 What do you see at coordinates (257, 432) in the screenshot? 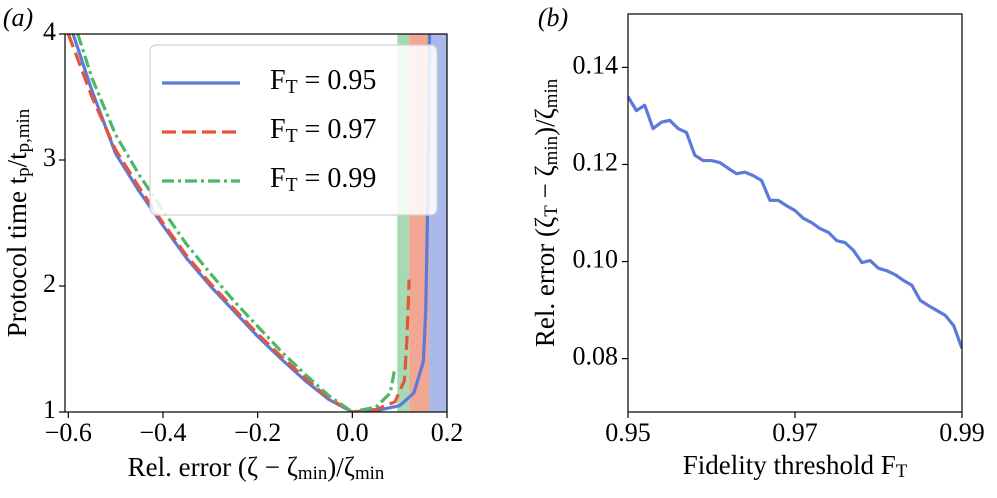
I see `x-tick-label: −0.2` at bounding box center [257, 432].